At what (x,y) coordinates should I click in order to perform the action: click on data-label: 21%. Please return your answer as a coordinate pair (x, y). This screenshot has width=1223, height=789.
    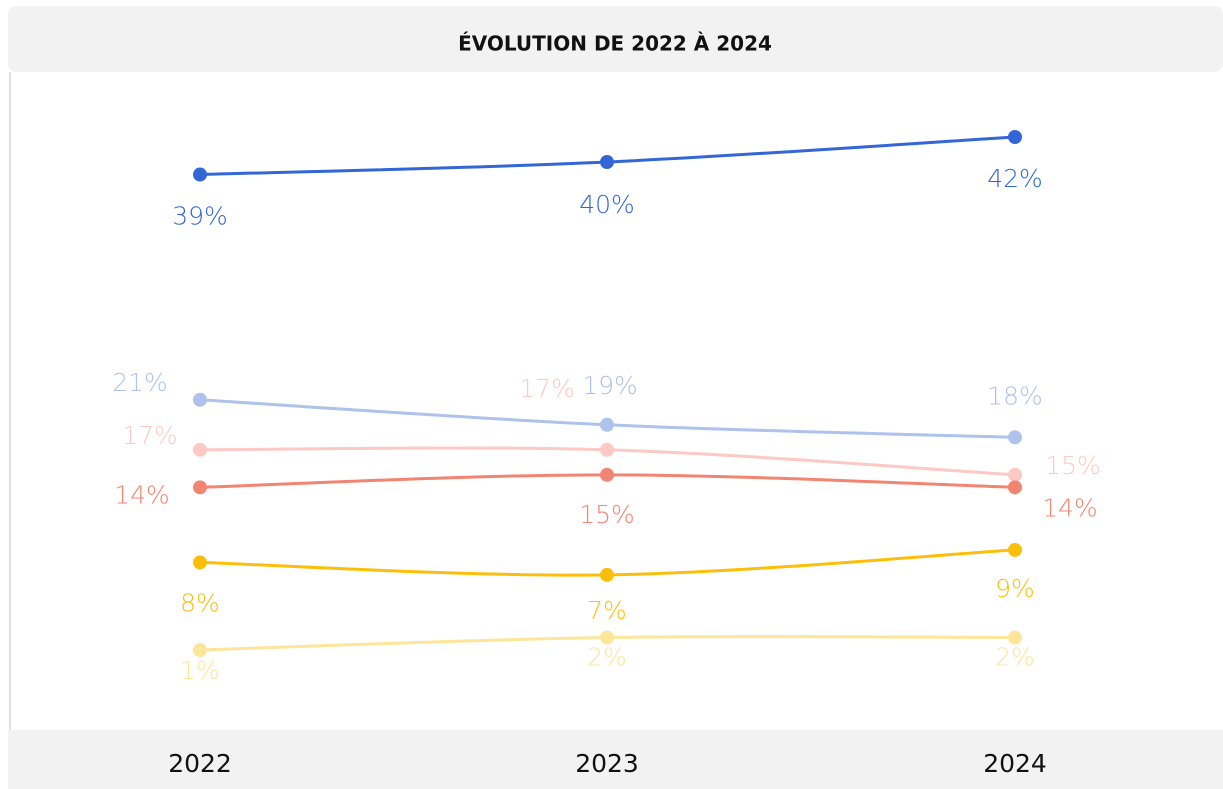
    Looking at the image, I should click on (140, 382).